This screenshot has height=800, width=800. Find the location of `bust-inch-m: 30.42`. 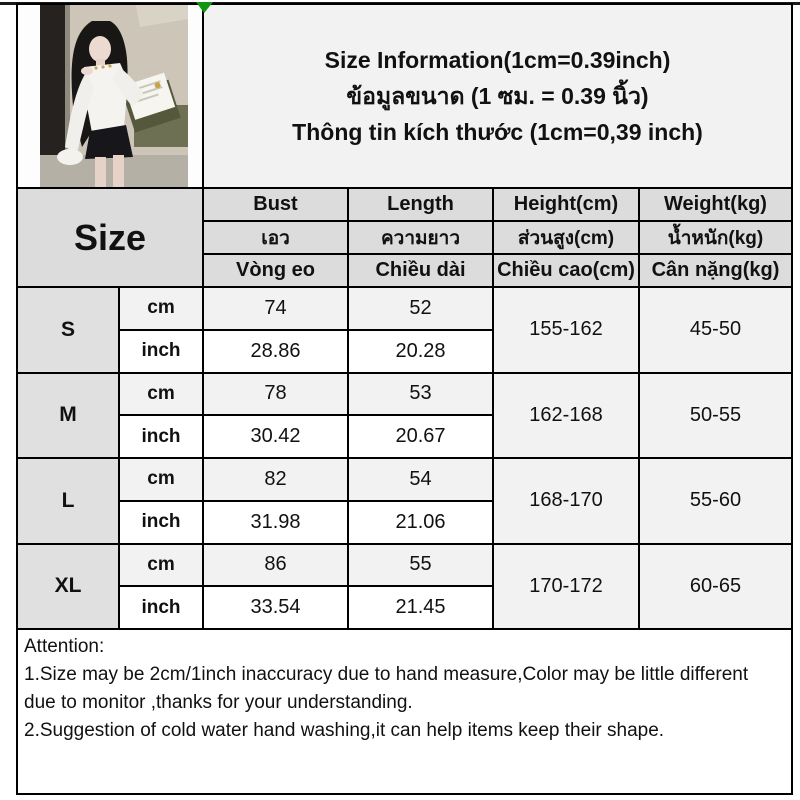

bust-inch-m: 30.42 is located at coordinates (275, 436).